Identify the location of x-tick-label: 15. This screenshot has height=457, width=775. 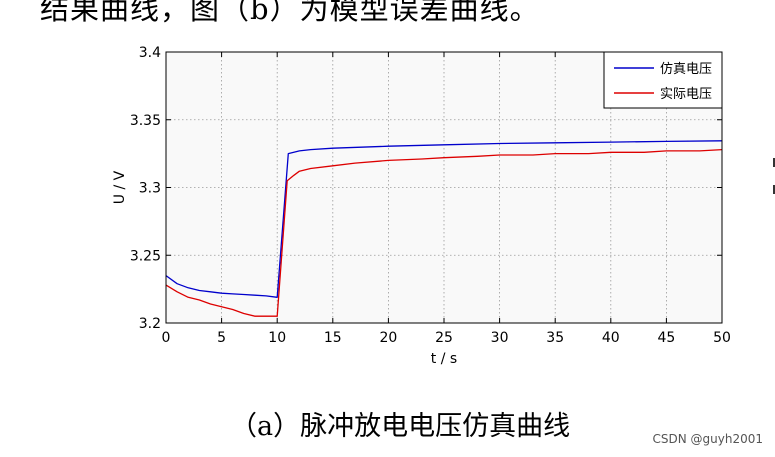
(333, 338).